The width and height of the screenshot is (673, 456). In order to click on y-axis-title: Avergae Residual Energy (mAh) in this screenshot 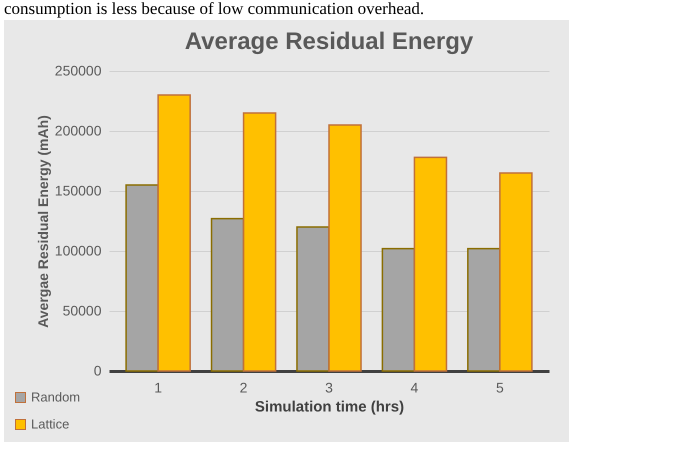, I will do `click(42, 221)`.